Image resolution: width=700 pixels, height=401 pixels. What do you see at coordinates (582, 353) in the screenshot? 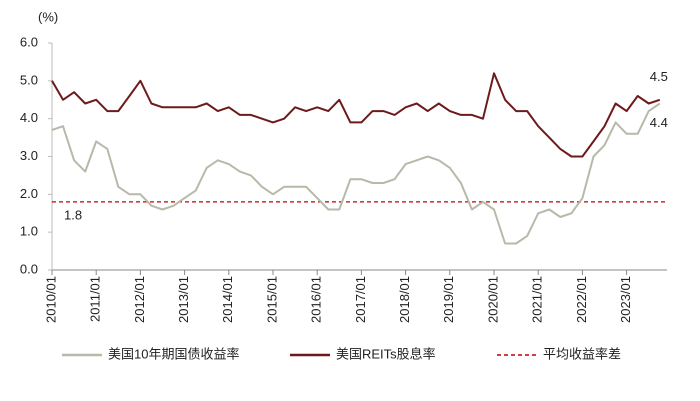
I see `legend-label: 平均收益率差` at bounding box center [582, 353].